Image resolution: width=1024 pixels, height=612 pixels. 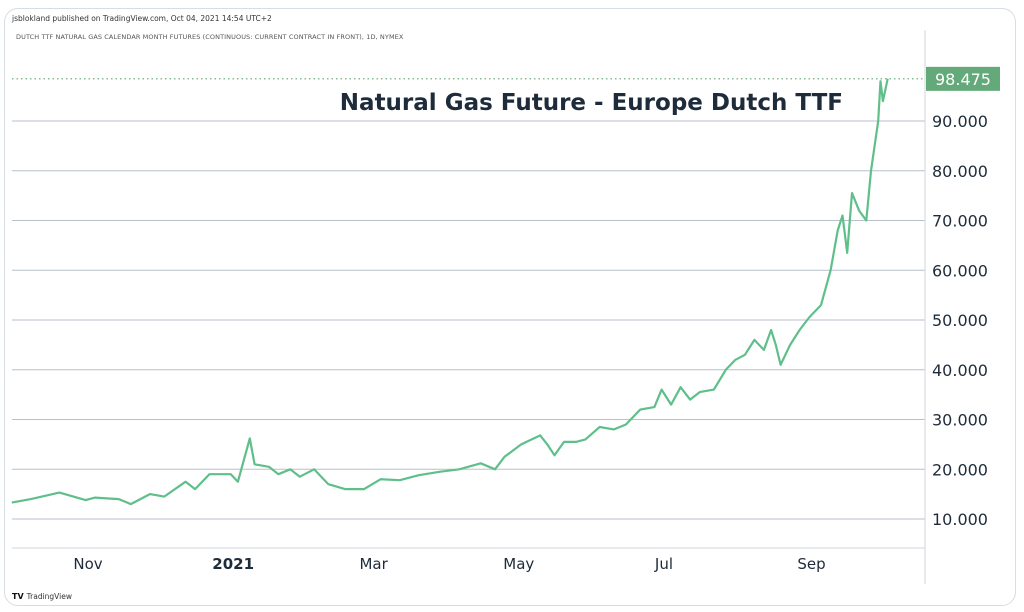 What do you see at coordinates (960, 370) in the screenshot?
I see `y-tick-label: 40.000` at bounding box center [960, 370].